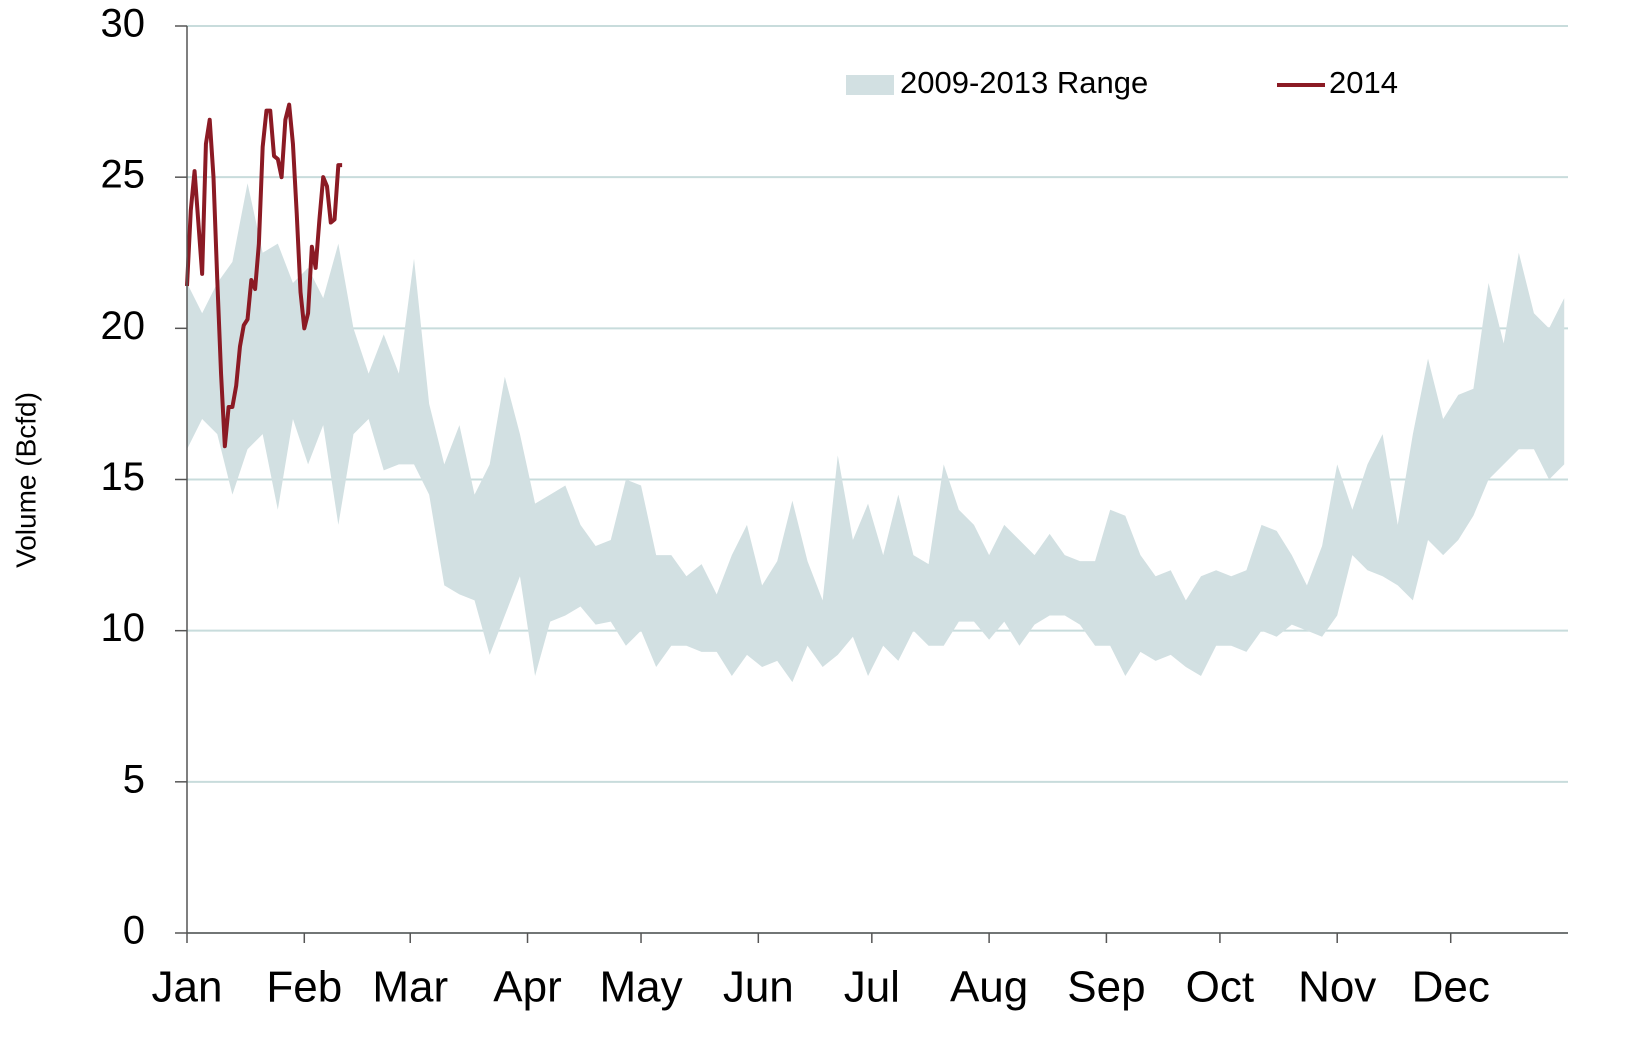  I want to click on line, so click(264, 275).